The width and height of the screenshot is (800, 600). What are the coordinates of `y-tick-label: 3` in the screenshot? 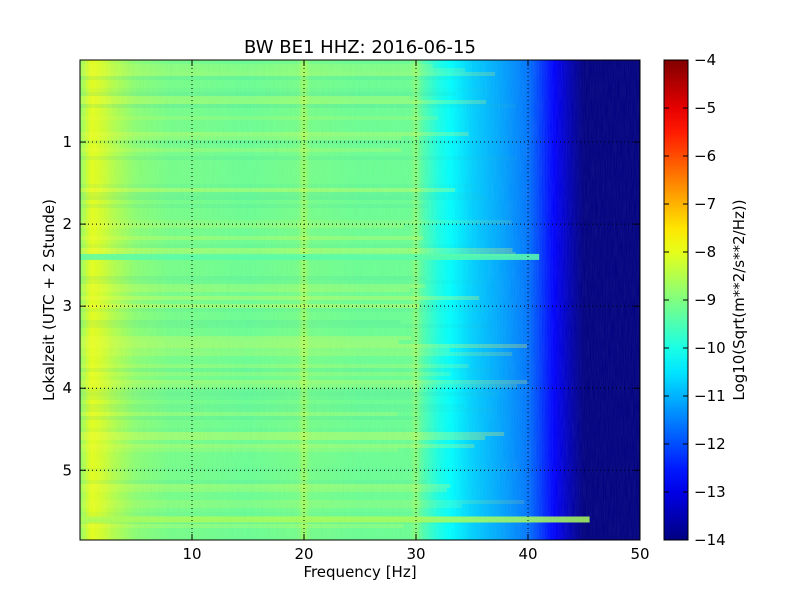 It's located at (67, 306).